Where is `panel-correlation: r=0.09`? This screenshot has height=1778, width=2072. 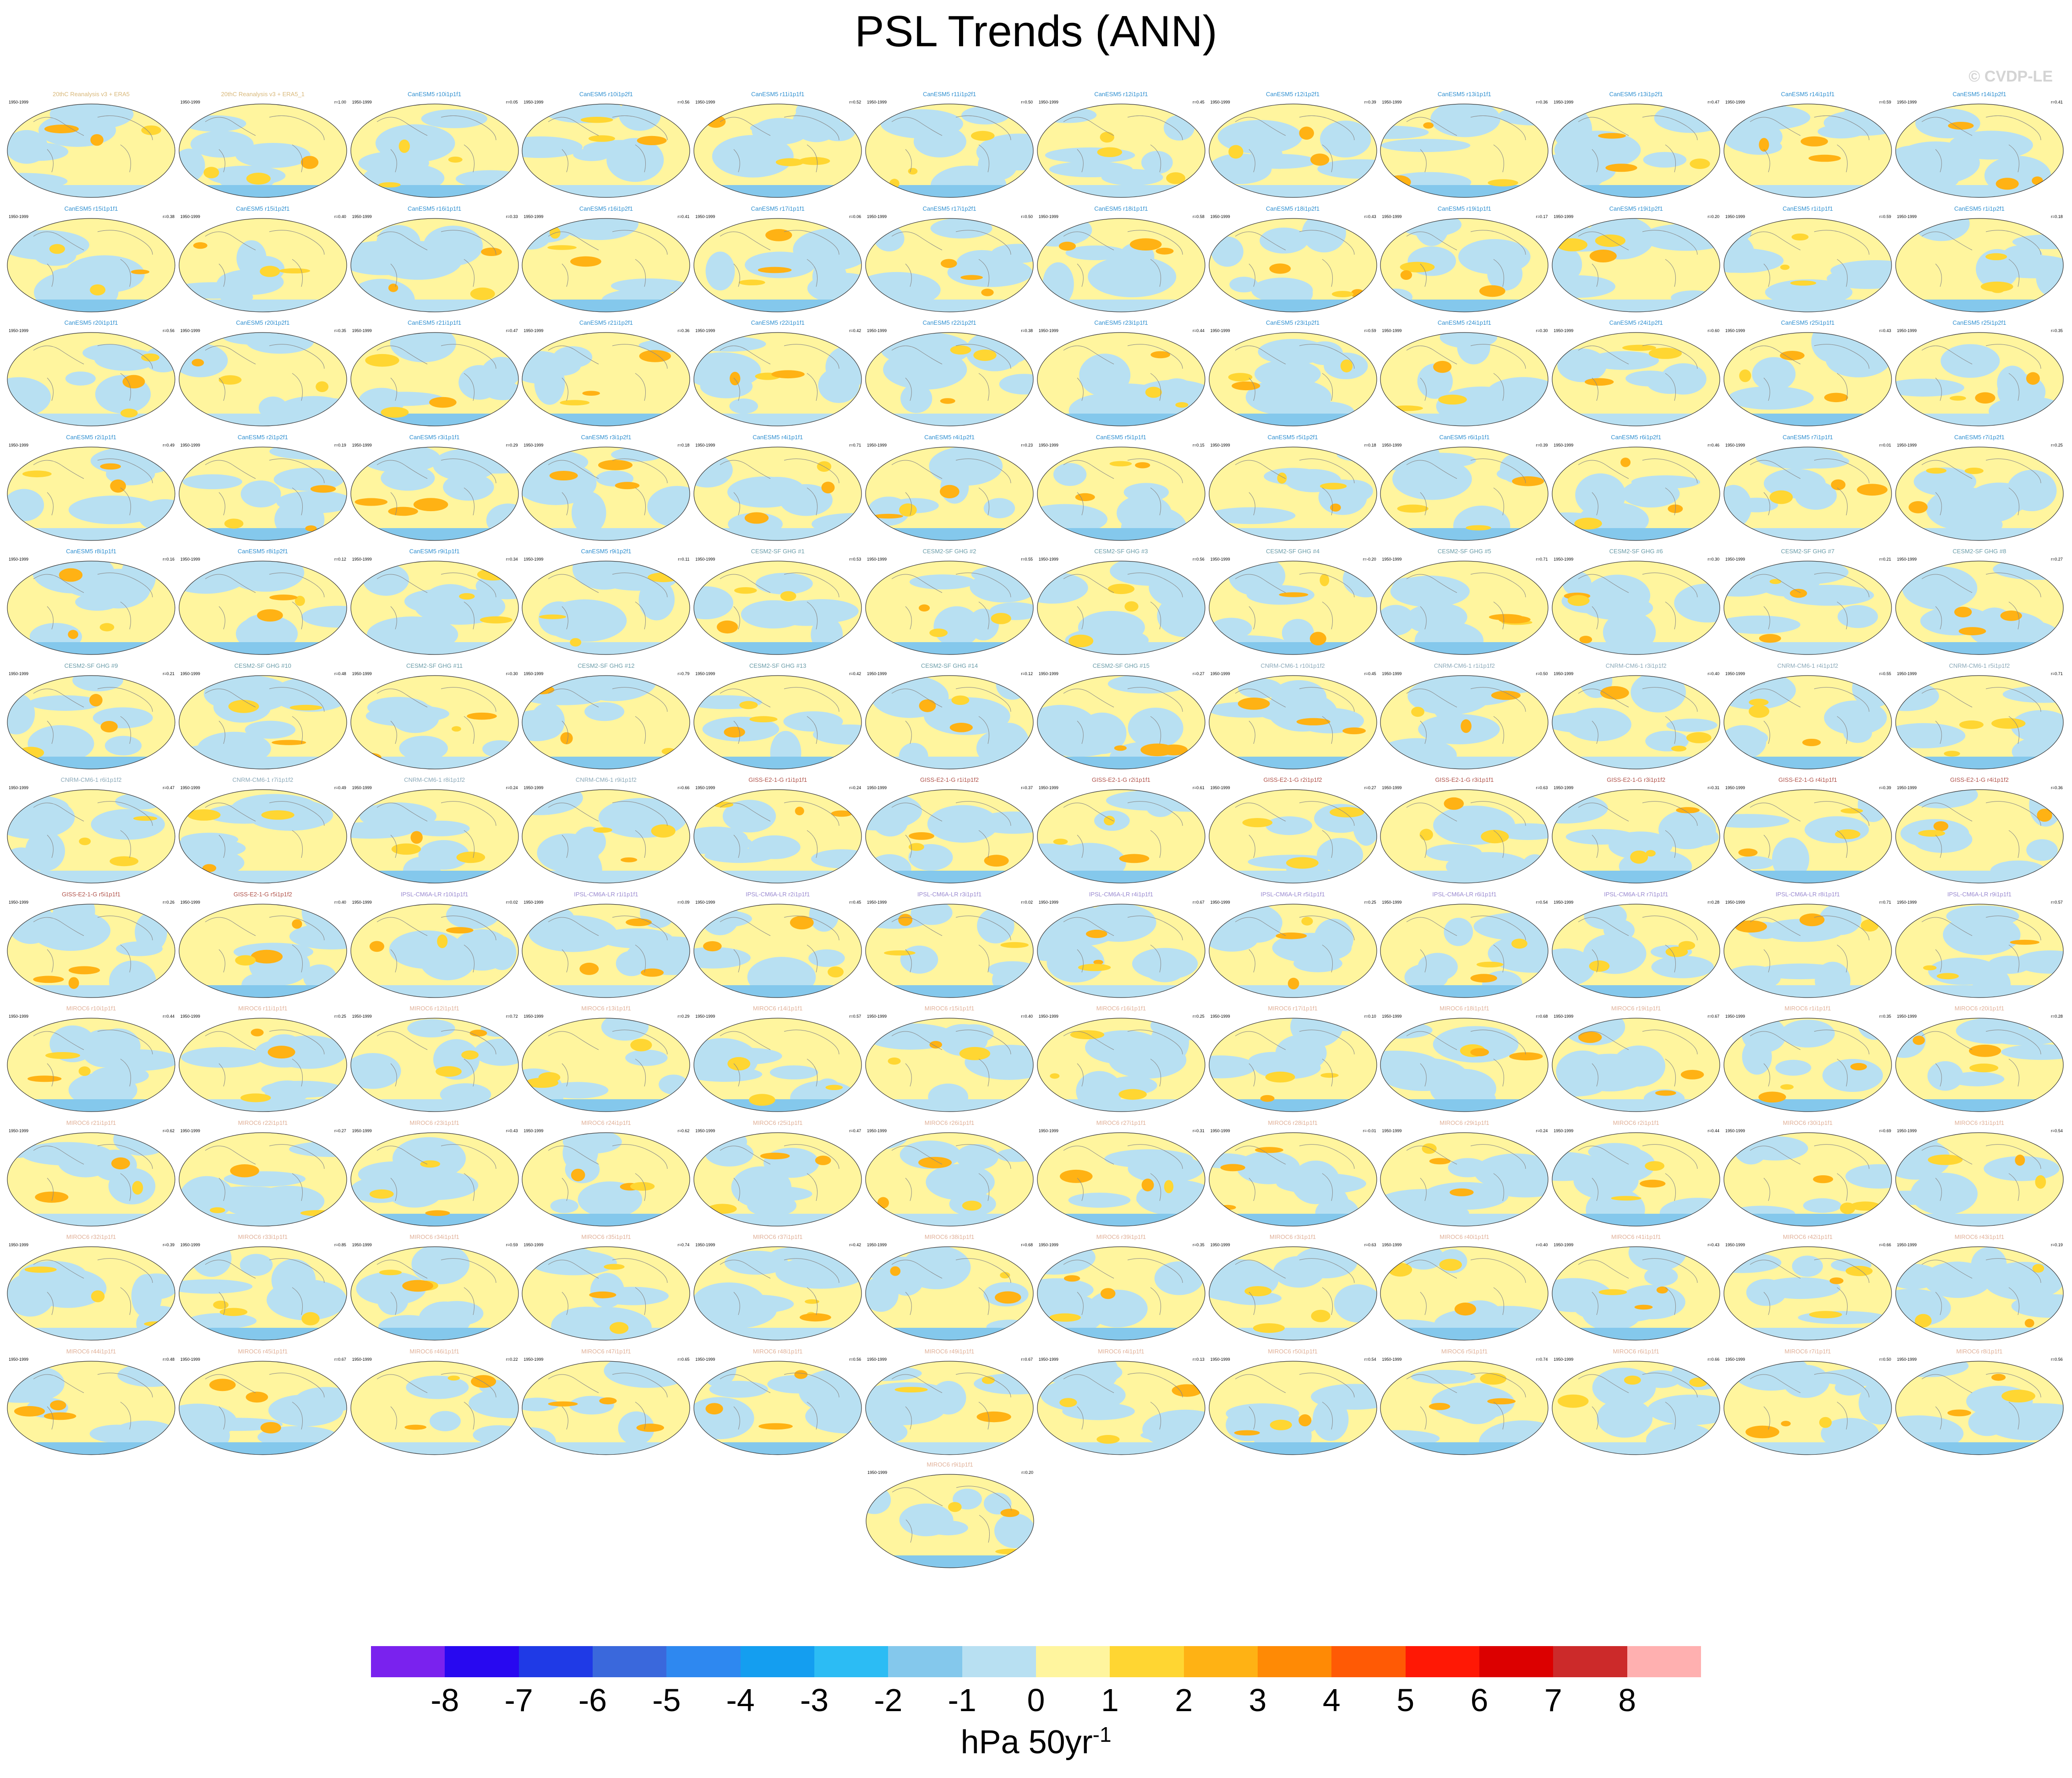
panel-correlation: r=0.09 is located at coordinates (684, 902).